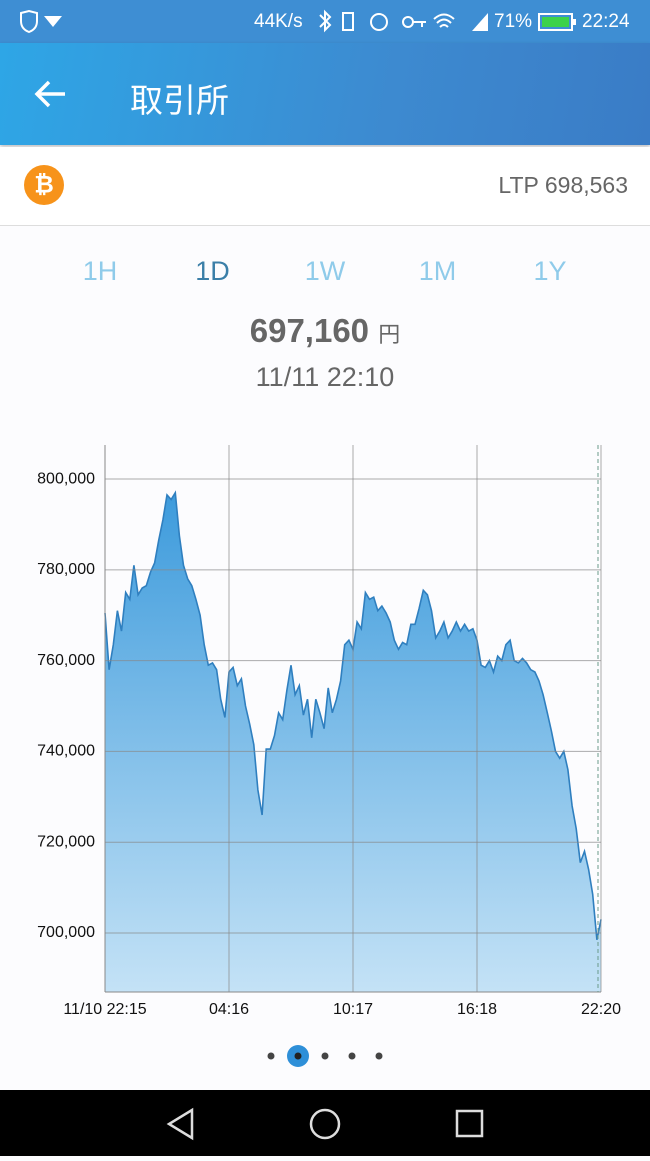 The height and width of the screenshot is (1161, 650). Describe the element at coordinates (66, 841) in the screenshot. I see `y-tick-label: 720,000` at that location.